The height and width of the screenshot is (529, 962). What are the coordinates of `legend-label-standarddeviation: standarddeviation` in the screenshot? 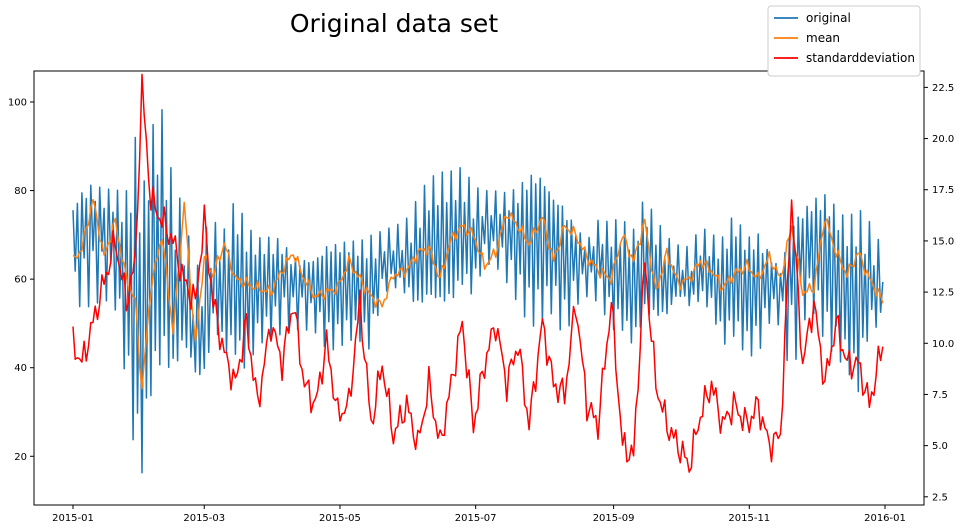 It's located at (860, 58).